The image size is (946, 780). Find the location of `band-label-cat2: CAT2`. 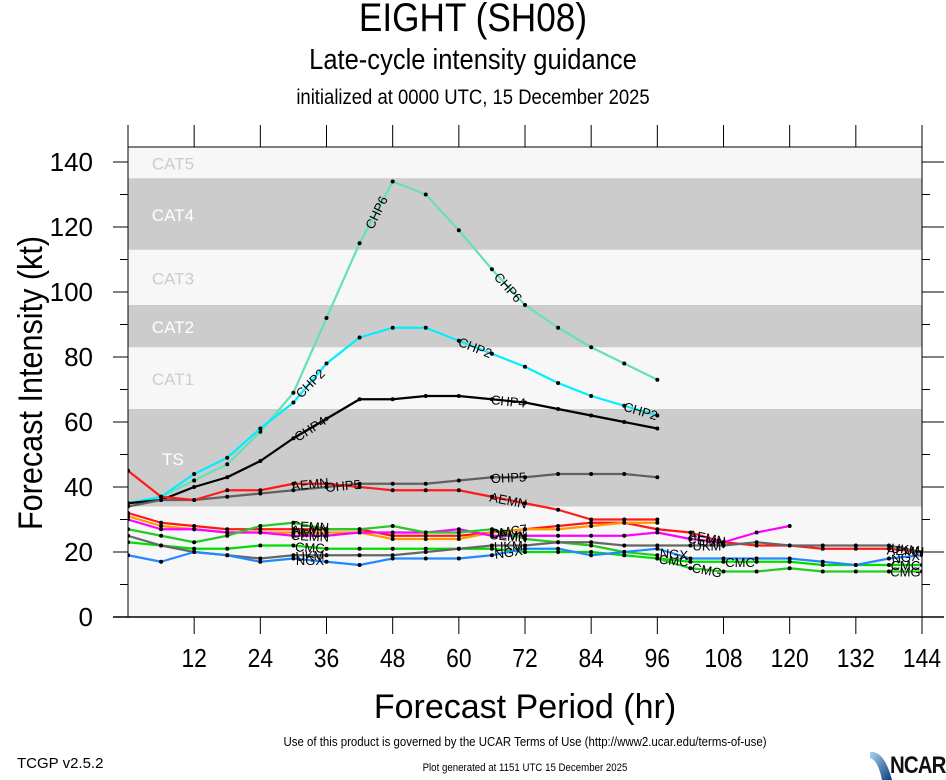

band-label-cat2: CAT2 is located at coordinates (173, 327).